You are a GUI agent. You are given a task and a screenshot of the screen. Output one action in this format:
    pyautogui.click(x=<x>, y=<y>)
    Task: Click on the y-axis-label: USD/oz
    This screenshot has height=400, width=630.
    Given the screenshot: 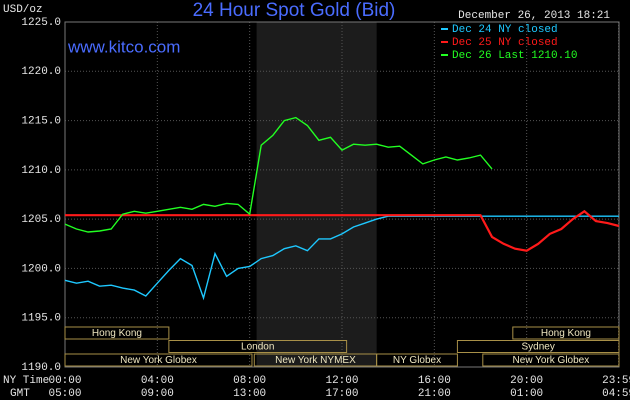 What is the action you would take?
    pyautogui.click(x=23, y=10)
    